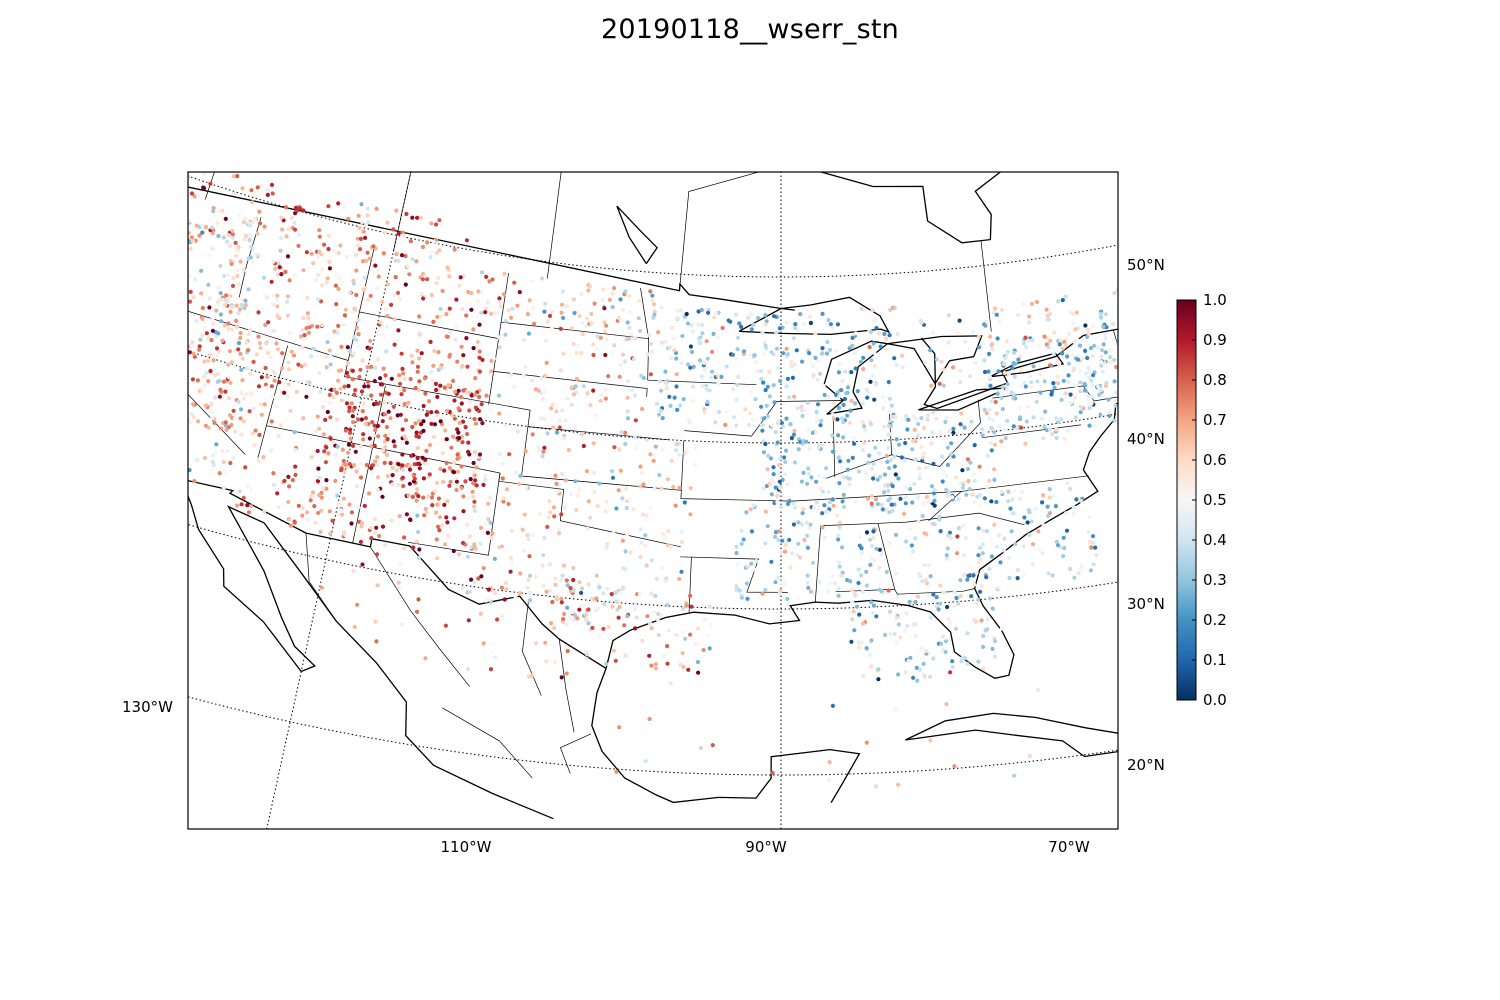  Describe the element at coordinates (653, 397) in the screenshot. I see `parallel-line` at that location.